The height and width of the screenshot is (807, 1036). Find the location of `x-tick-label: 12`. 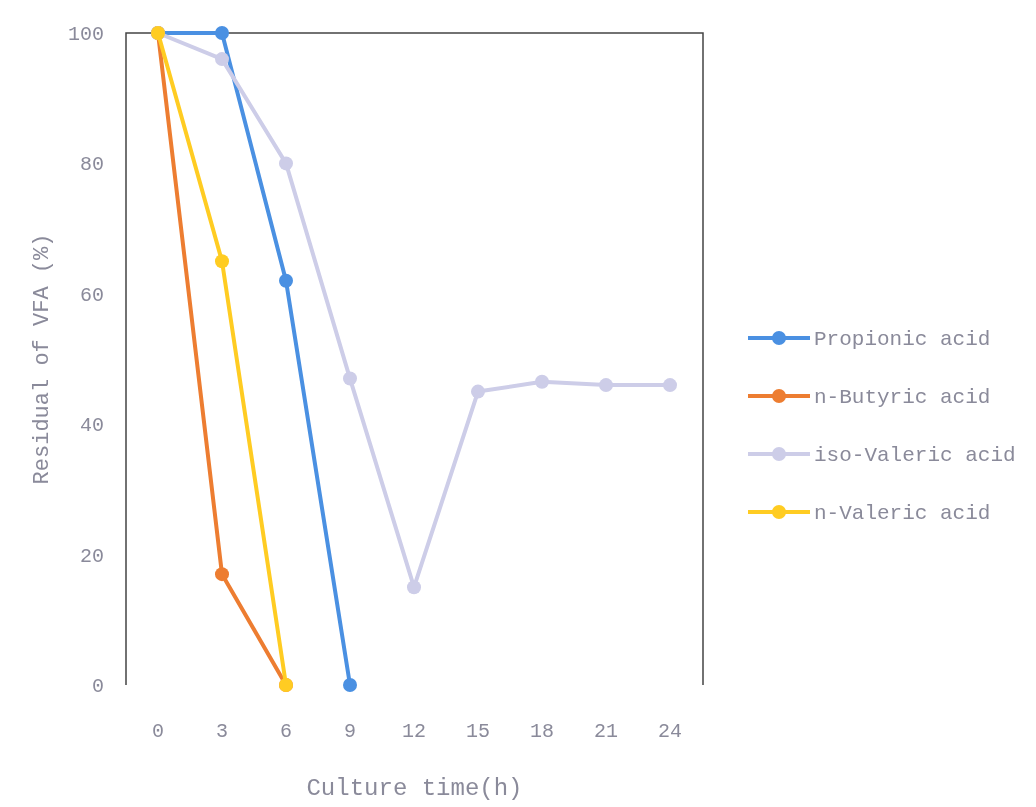

x-tick-label: 12 is located at coordinates (414, 731).